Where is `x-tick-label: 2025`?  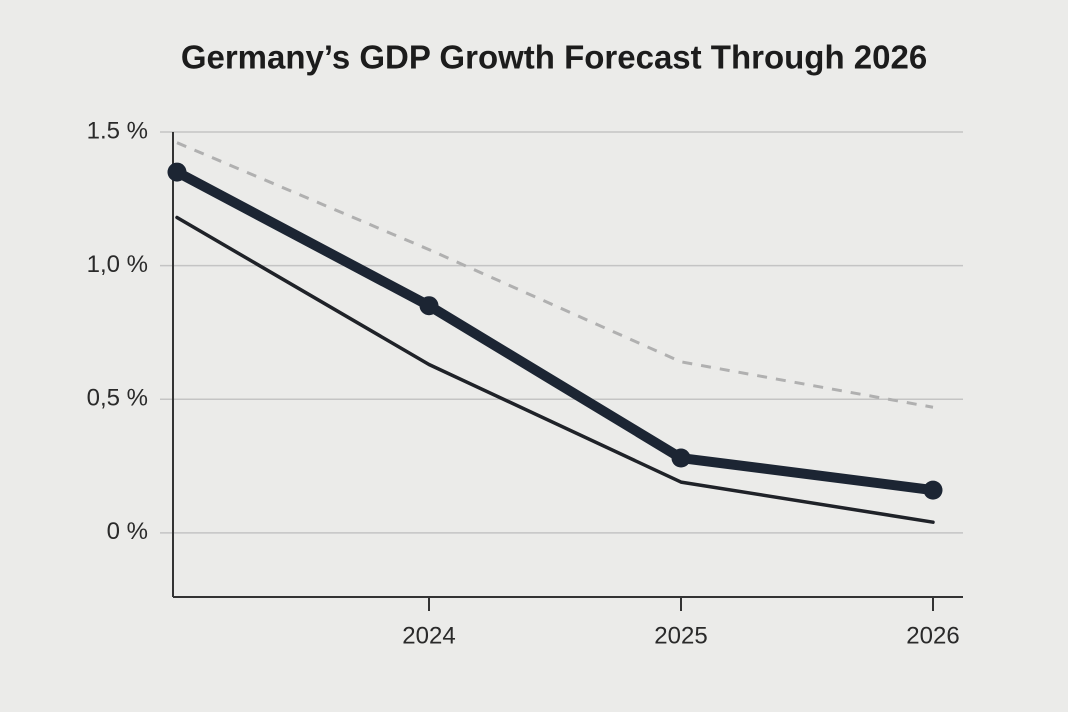 x-tick-label: 2025 is located at coordinates (680, 635).